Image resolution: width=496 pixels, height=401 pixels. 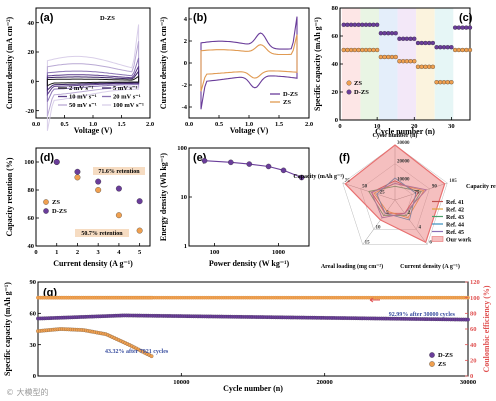 What do you see at coordinates (451, 126) in the screenshot?
I see `x-tick-label: 30` at bounding box center [451, 126].